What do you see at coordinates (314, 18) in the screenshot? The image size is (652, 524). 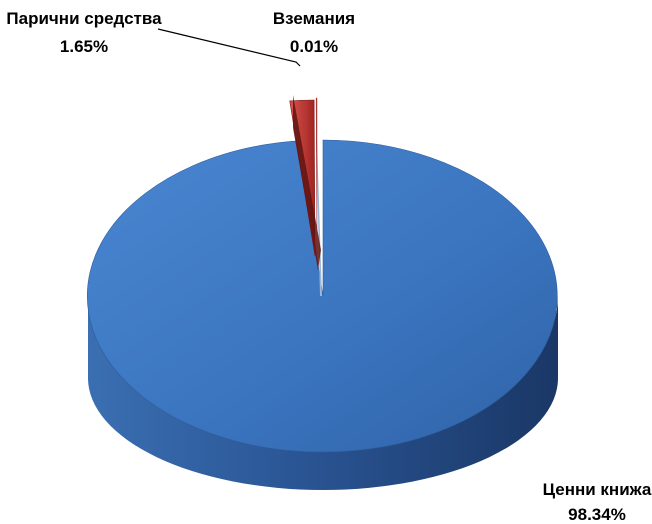 I see `label-vzemaniya: Вземания` at bounding box center [314, 18].